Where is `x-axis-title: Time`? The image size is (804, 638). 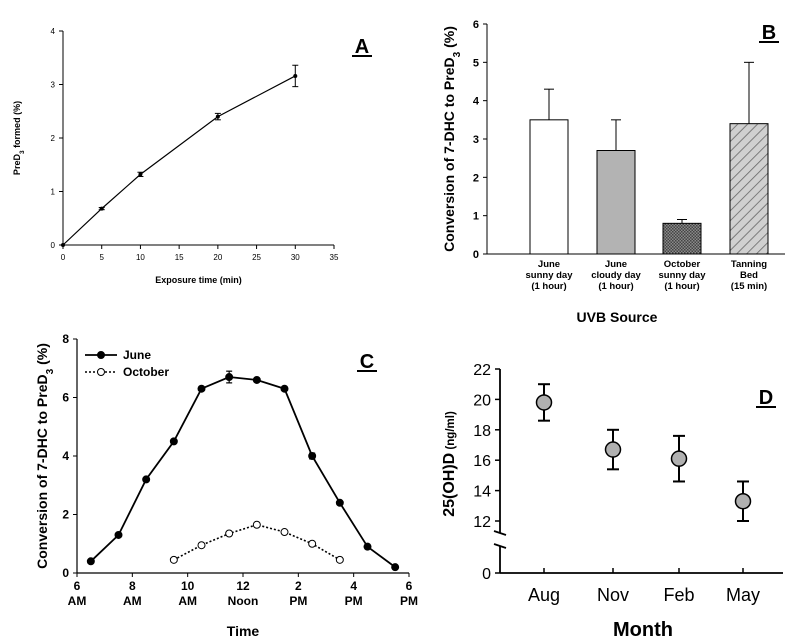 x-axis-title: Time is located at coordinates (243, 630).